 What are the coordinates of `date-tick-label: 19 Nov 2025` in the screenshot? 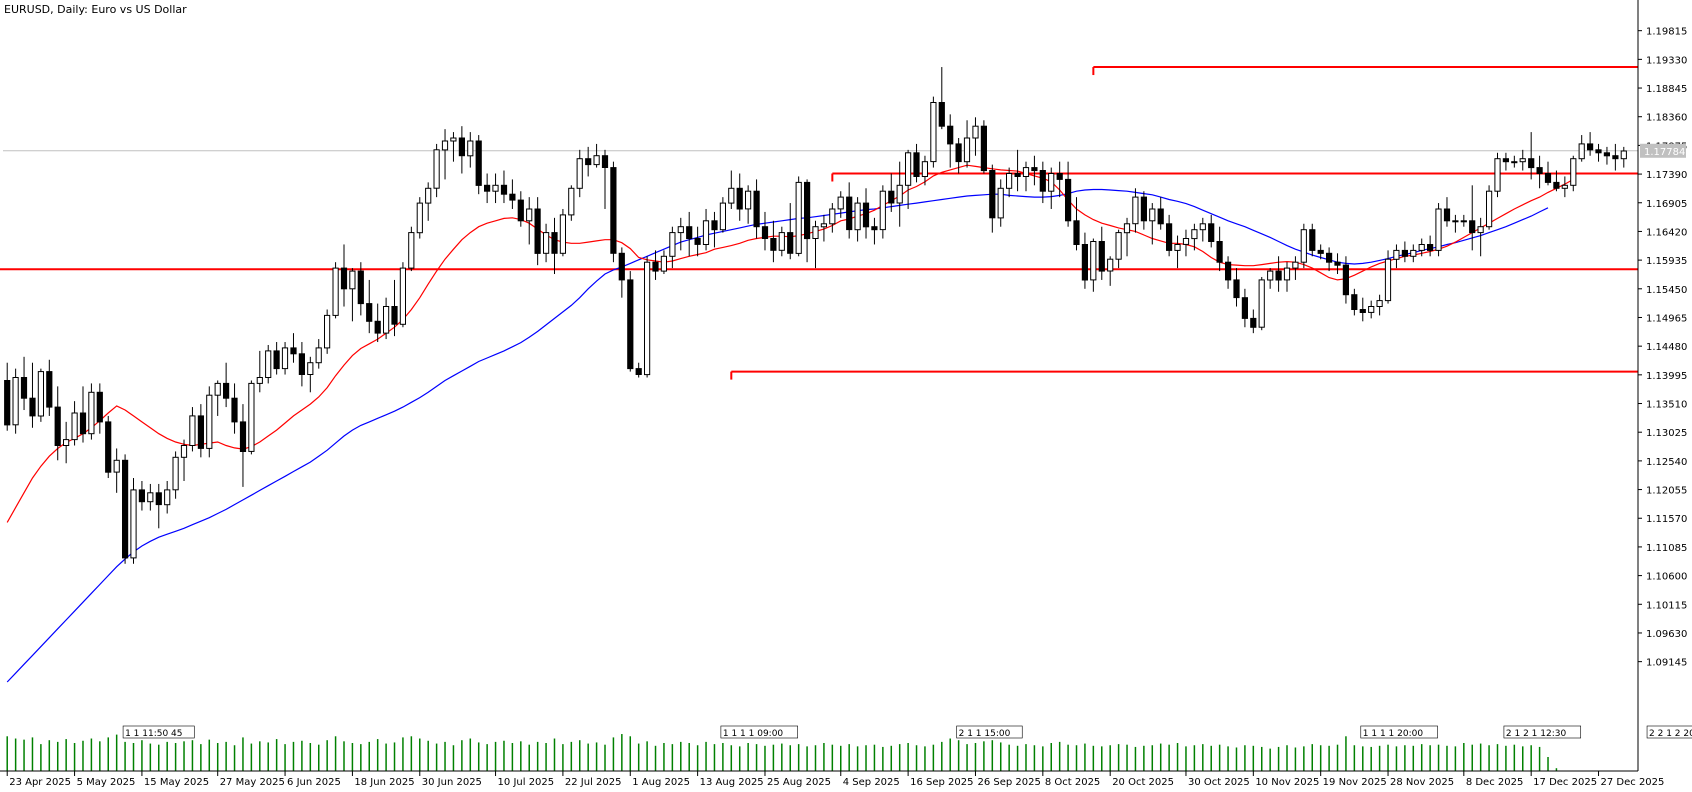 It's located at (1355, 782).